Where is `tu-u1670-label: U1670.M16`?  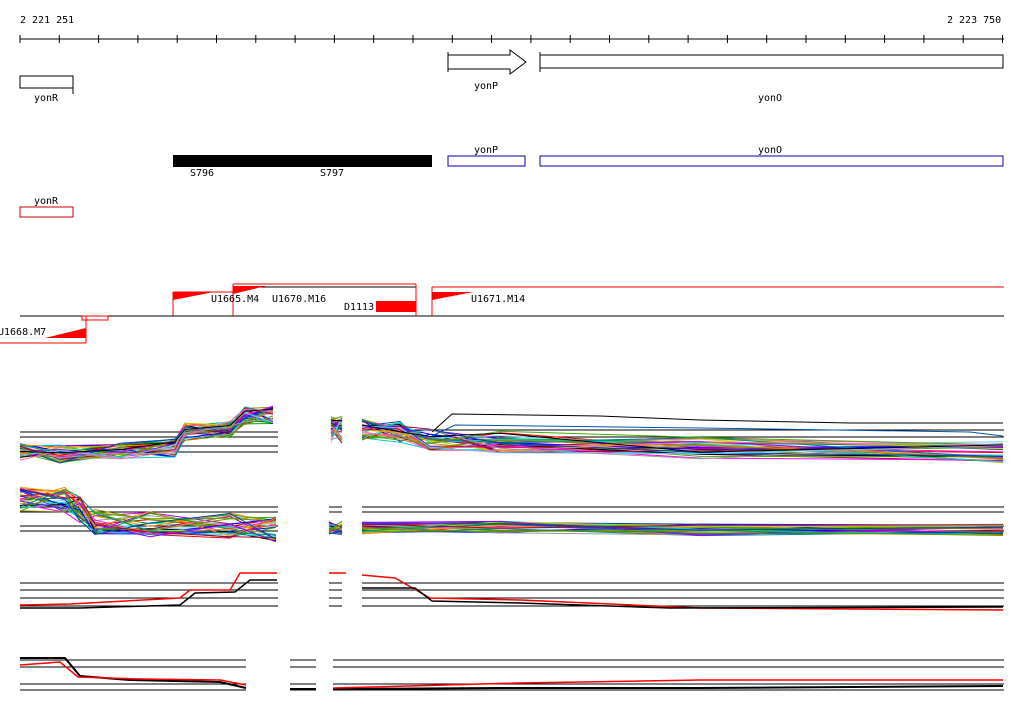
tu-u1670-label: U1670.M16 is located at coordinates (299, 299).